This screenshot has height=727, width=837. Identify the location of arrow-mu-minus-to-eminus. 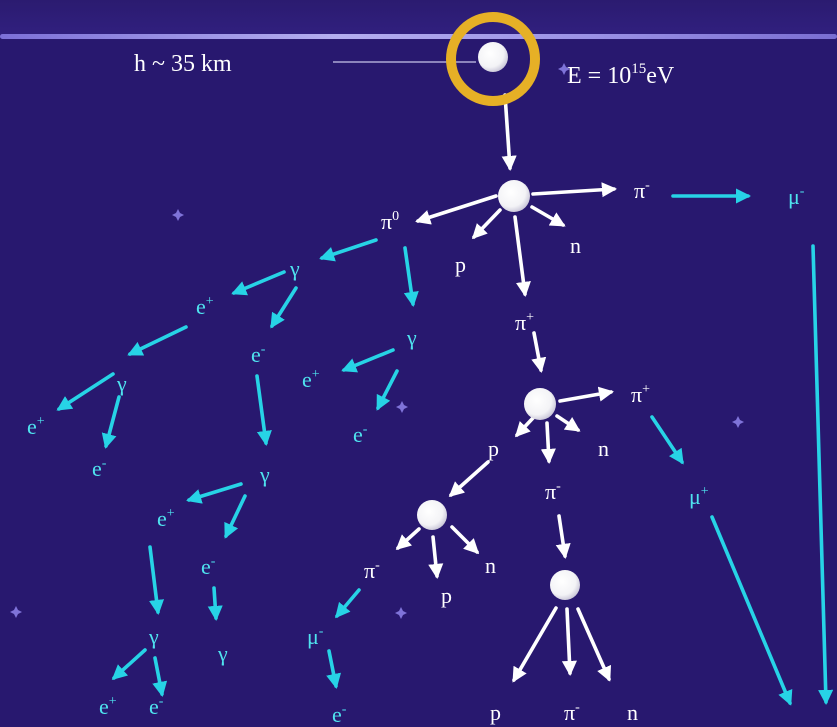
(334, 669).